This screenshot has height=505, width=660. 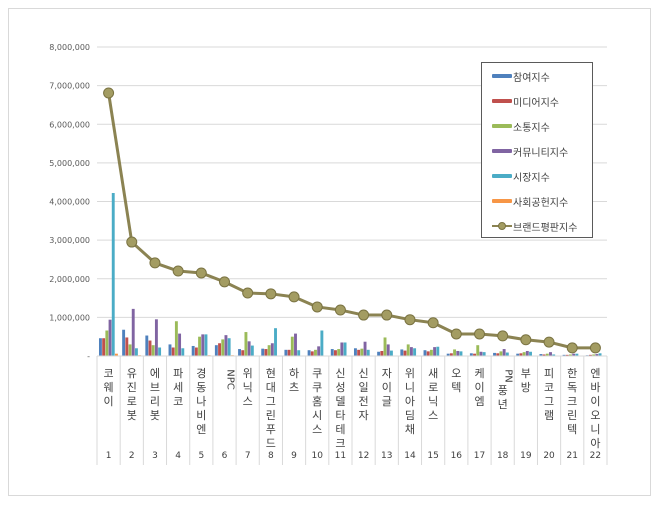 What do you see at coordinates (69, 163) in the screenshot?
I see `y-tick-label: 5,000,000` at bounding box center [69, 163].